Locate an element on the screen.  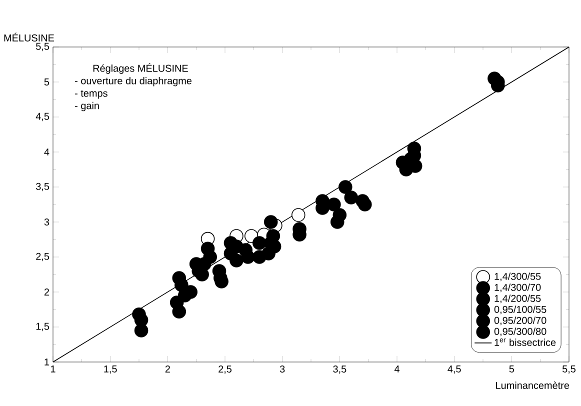
x-tick-label: 3 is located at coordinates (282, 369).